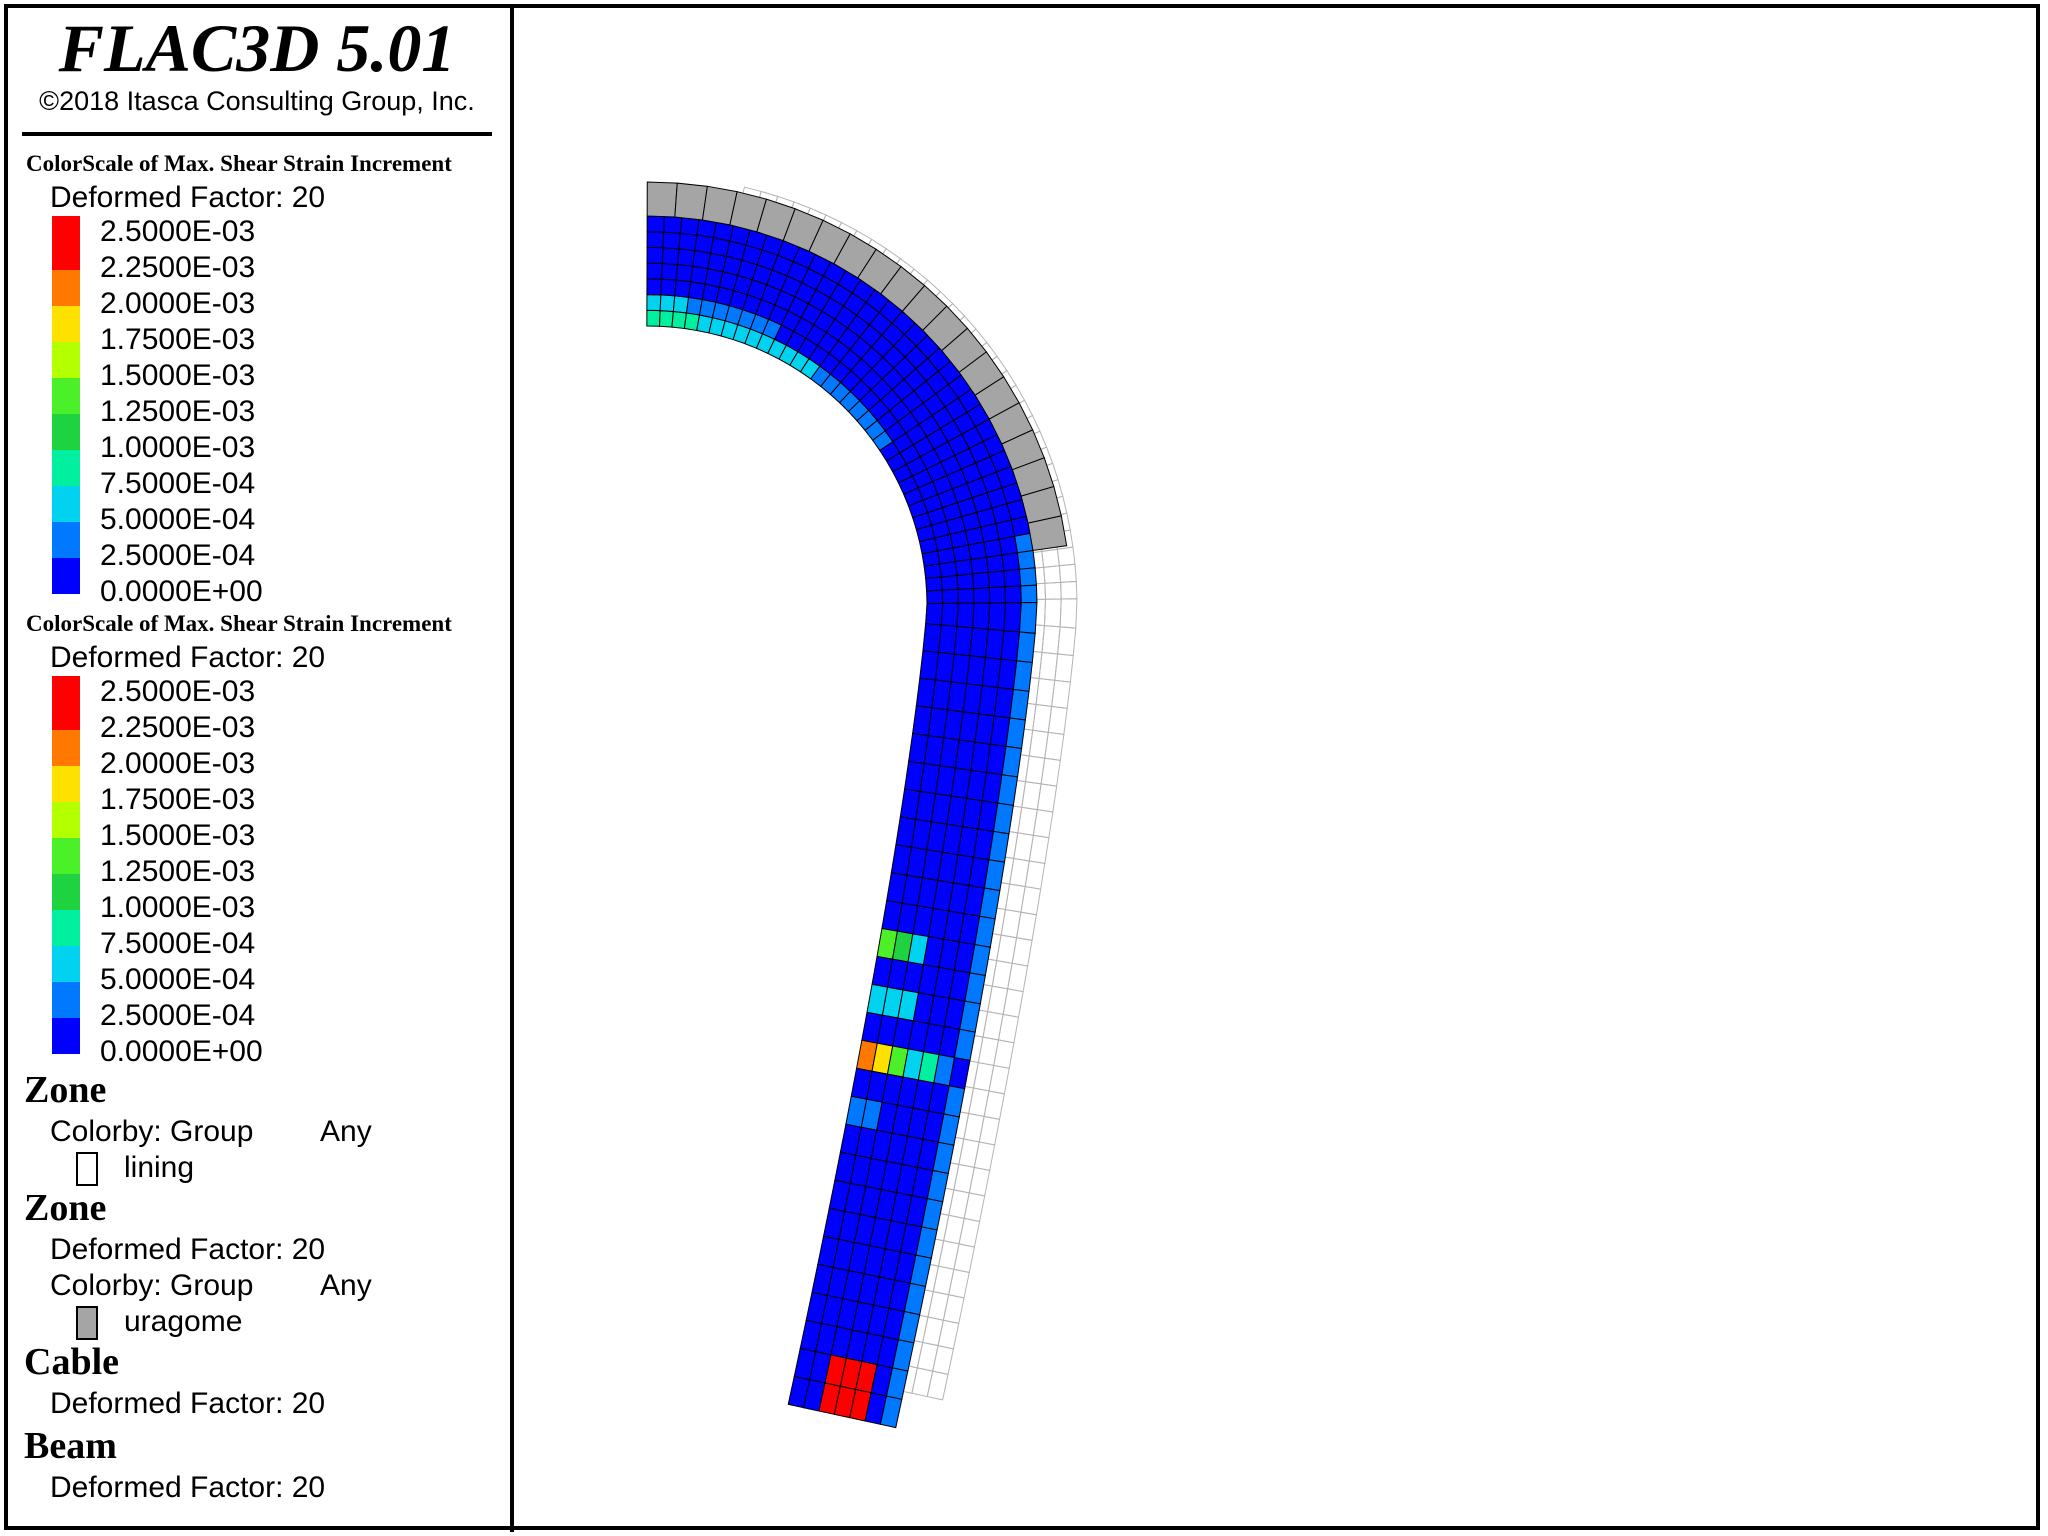  What do you see at coordinates (87, 1169) in the screenshot?
I see `lining-swatch` at bounding box center [87, 1169].